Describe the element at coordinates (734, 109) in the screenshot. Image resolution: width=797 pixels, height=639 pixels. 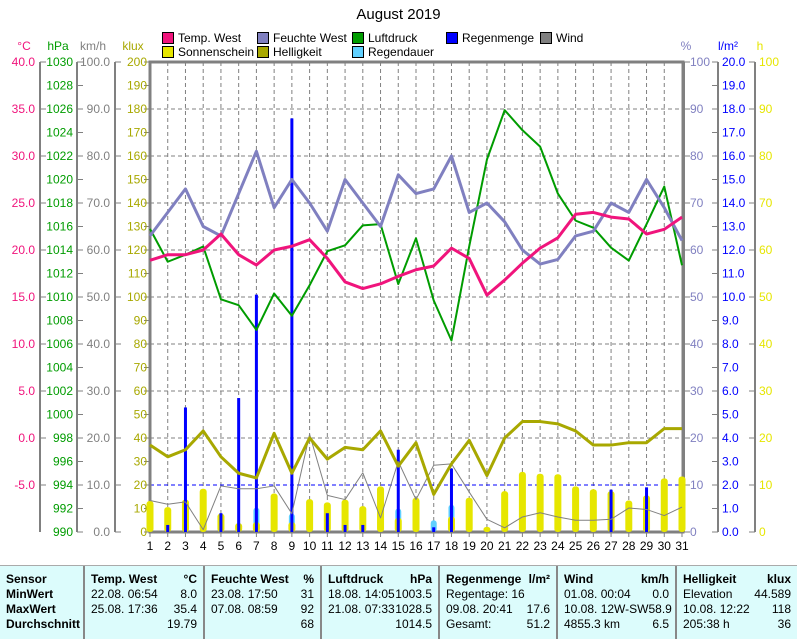
I see `axis-tick-label: 18.0` at that location.